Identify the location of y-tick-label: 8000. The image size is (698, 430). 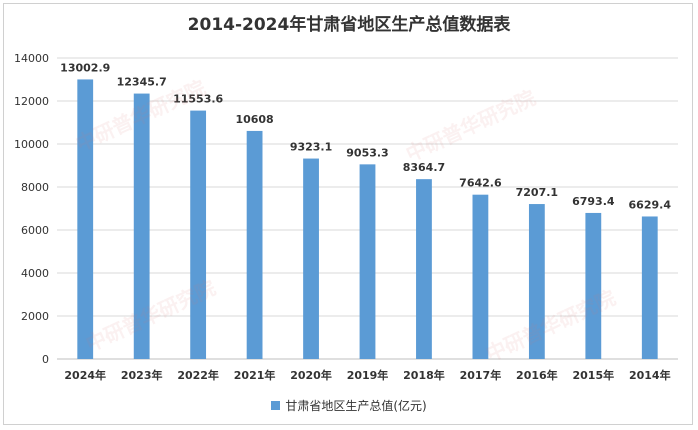
(35, 187).